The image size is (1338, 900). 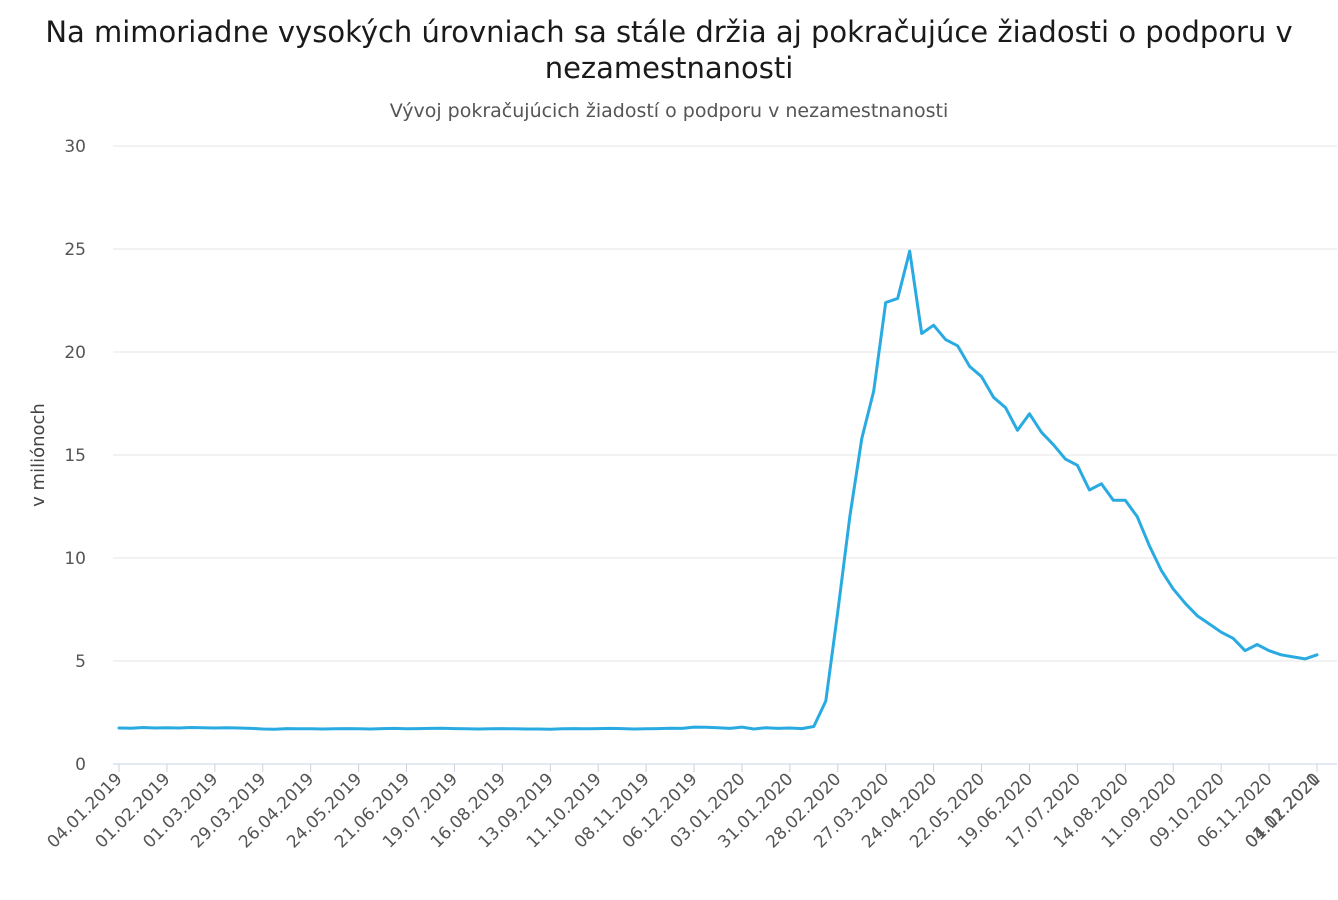 What do you see at coordinates (75, 353) in the screenshot?
I see `y-tick-label: 20` at bounding box center [75, 353].